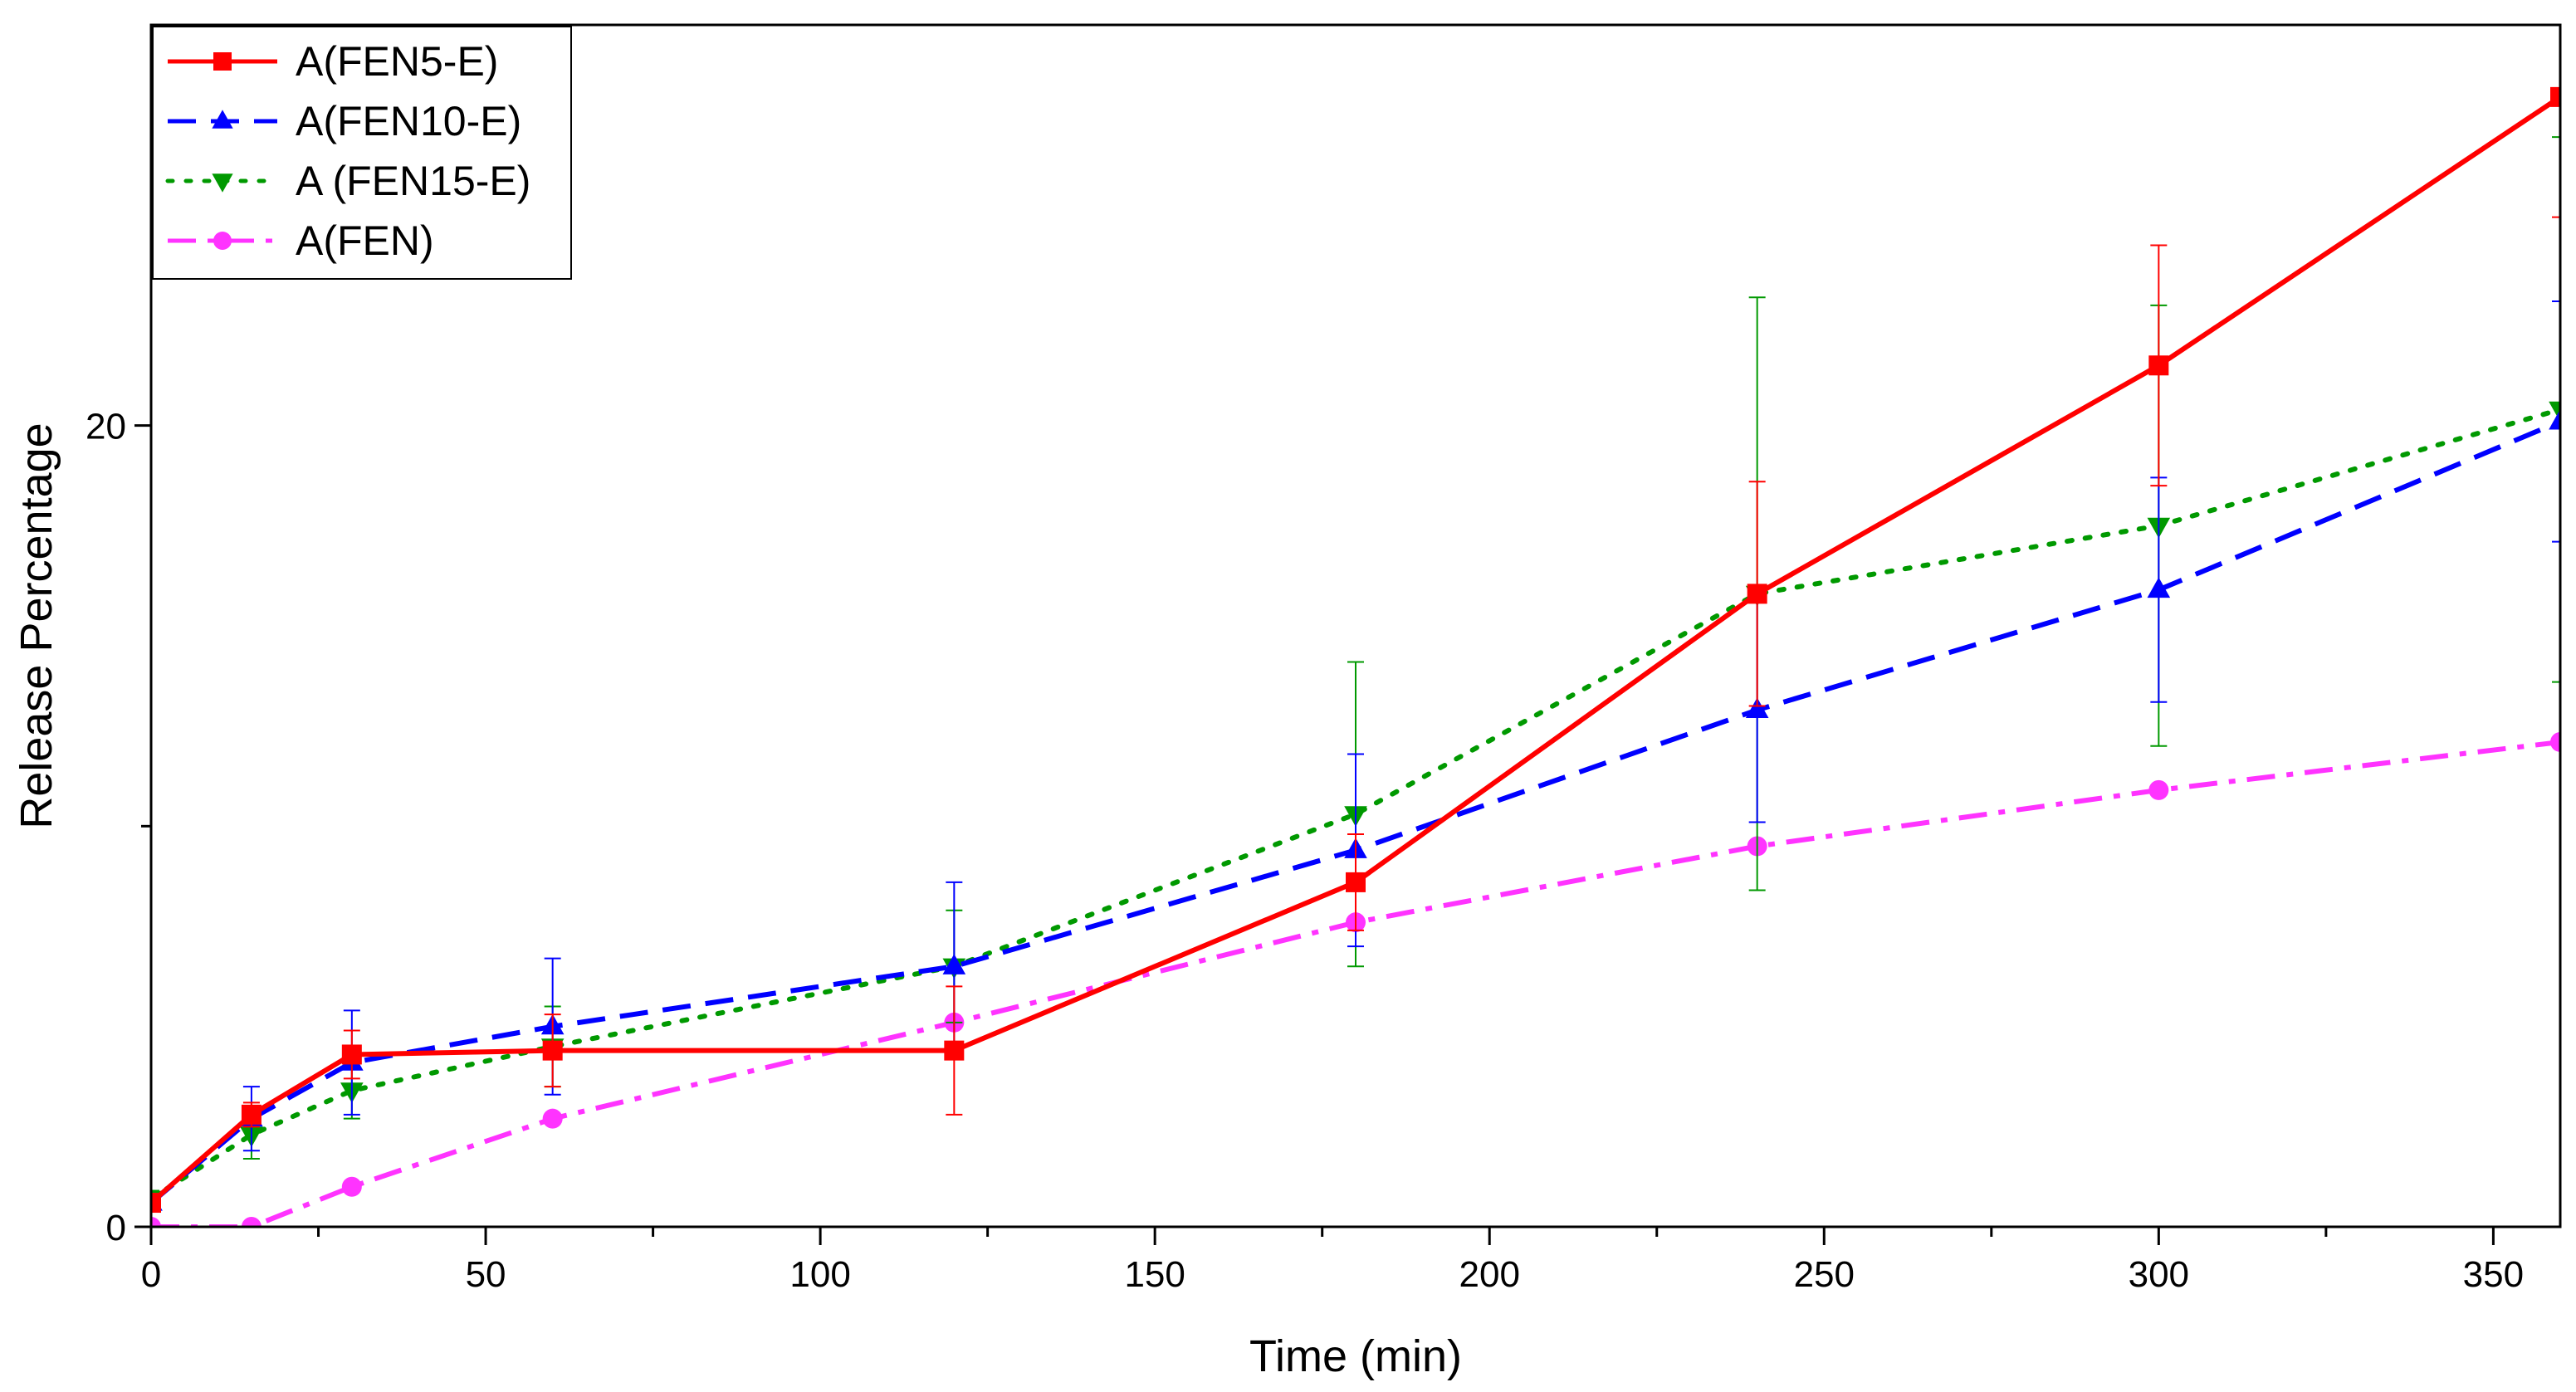 The width and height of the screenshot is (2576, 1392). What do you see at coordinates (2493, 1274) in the screenshot?
I see `x-tick-label: 350` at bounding box center [2493, 1274].